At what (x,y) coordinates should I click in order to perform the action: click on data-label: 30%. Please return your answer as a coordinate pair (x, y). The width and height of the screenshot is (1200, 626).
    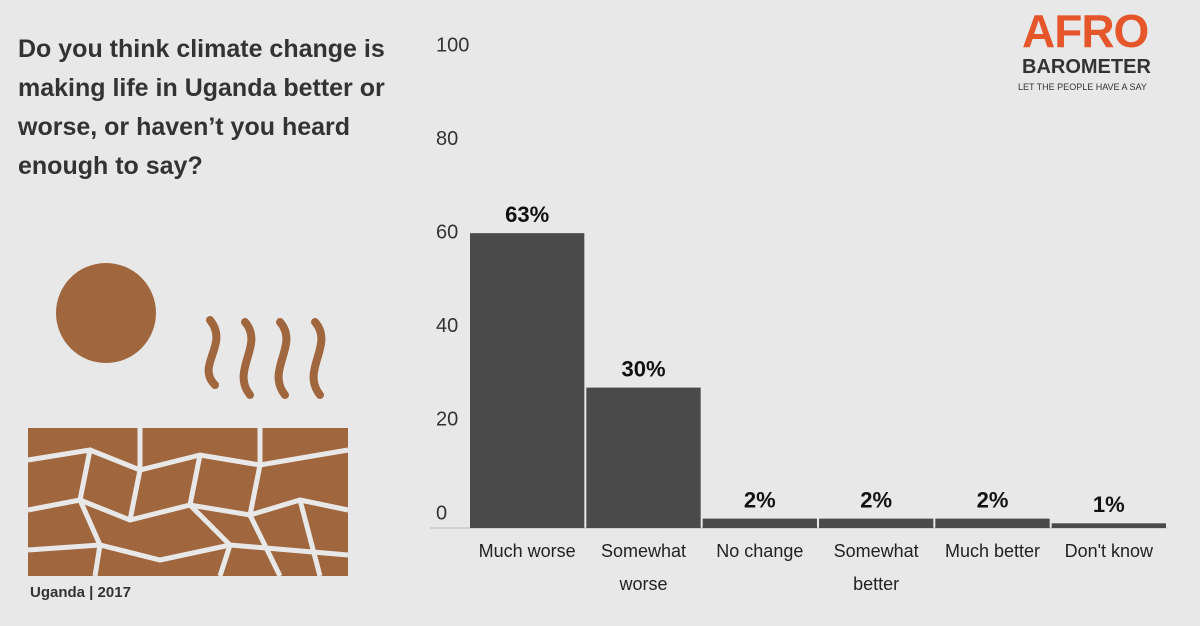
    Looking at the image, I should click on (643, 368).